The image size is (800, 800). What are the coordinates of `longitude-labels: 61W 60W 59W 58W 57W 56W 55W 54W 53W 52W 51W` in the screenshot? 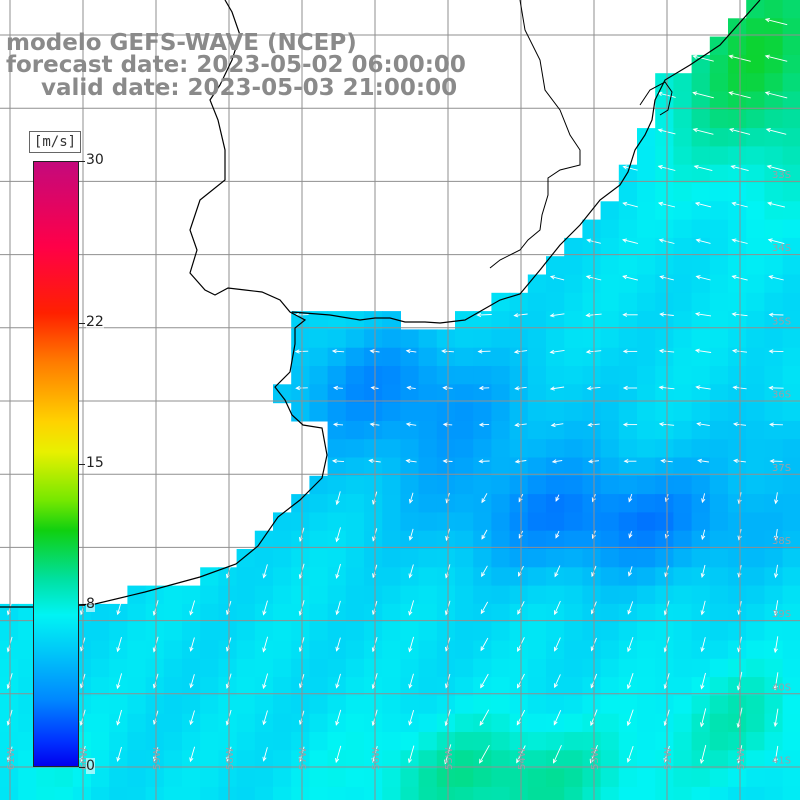 It's located at (376, 758).